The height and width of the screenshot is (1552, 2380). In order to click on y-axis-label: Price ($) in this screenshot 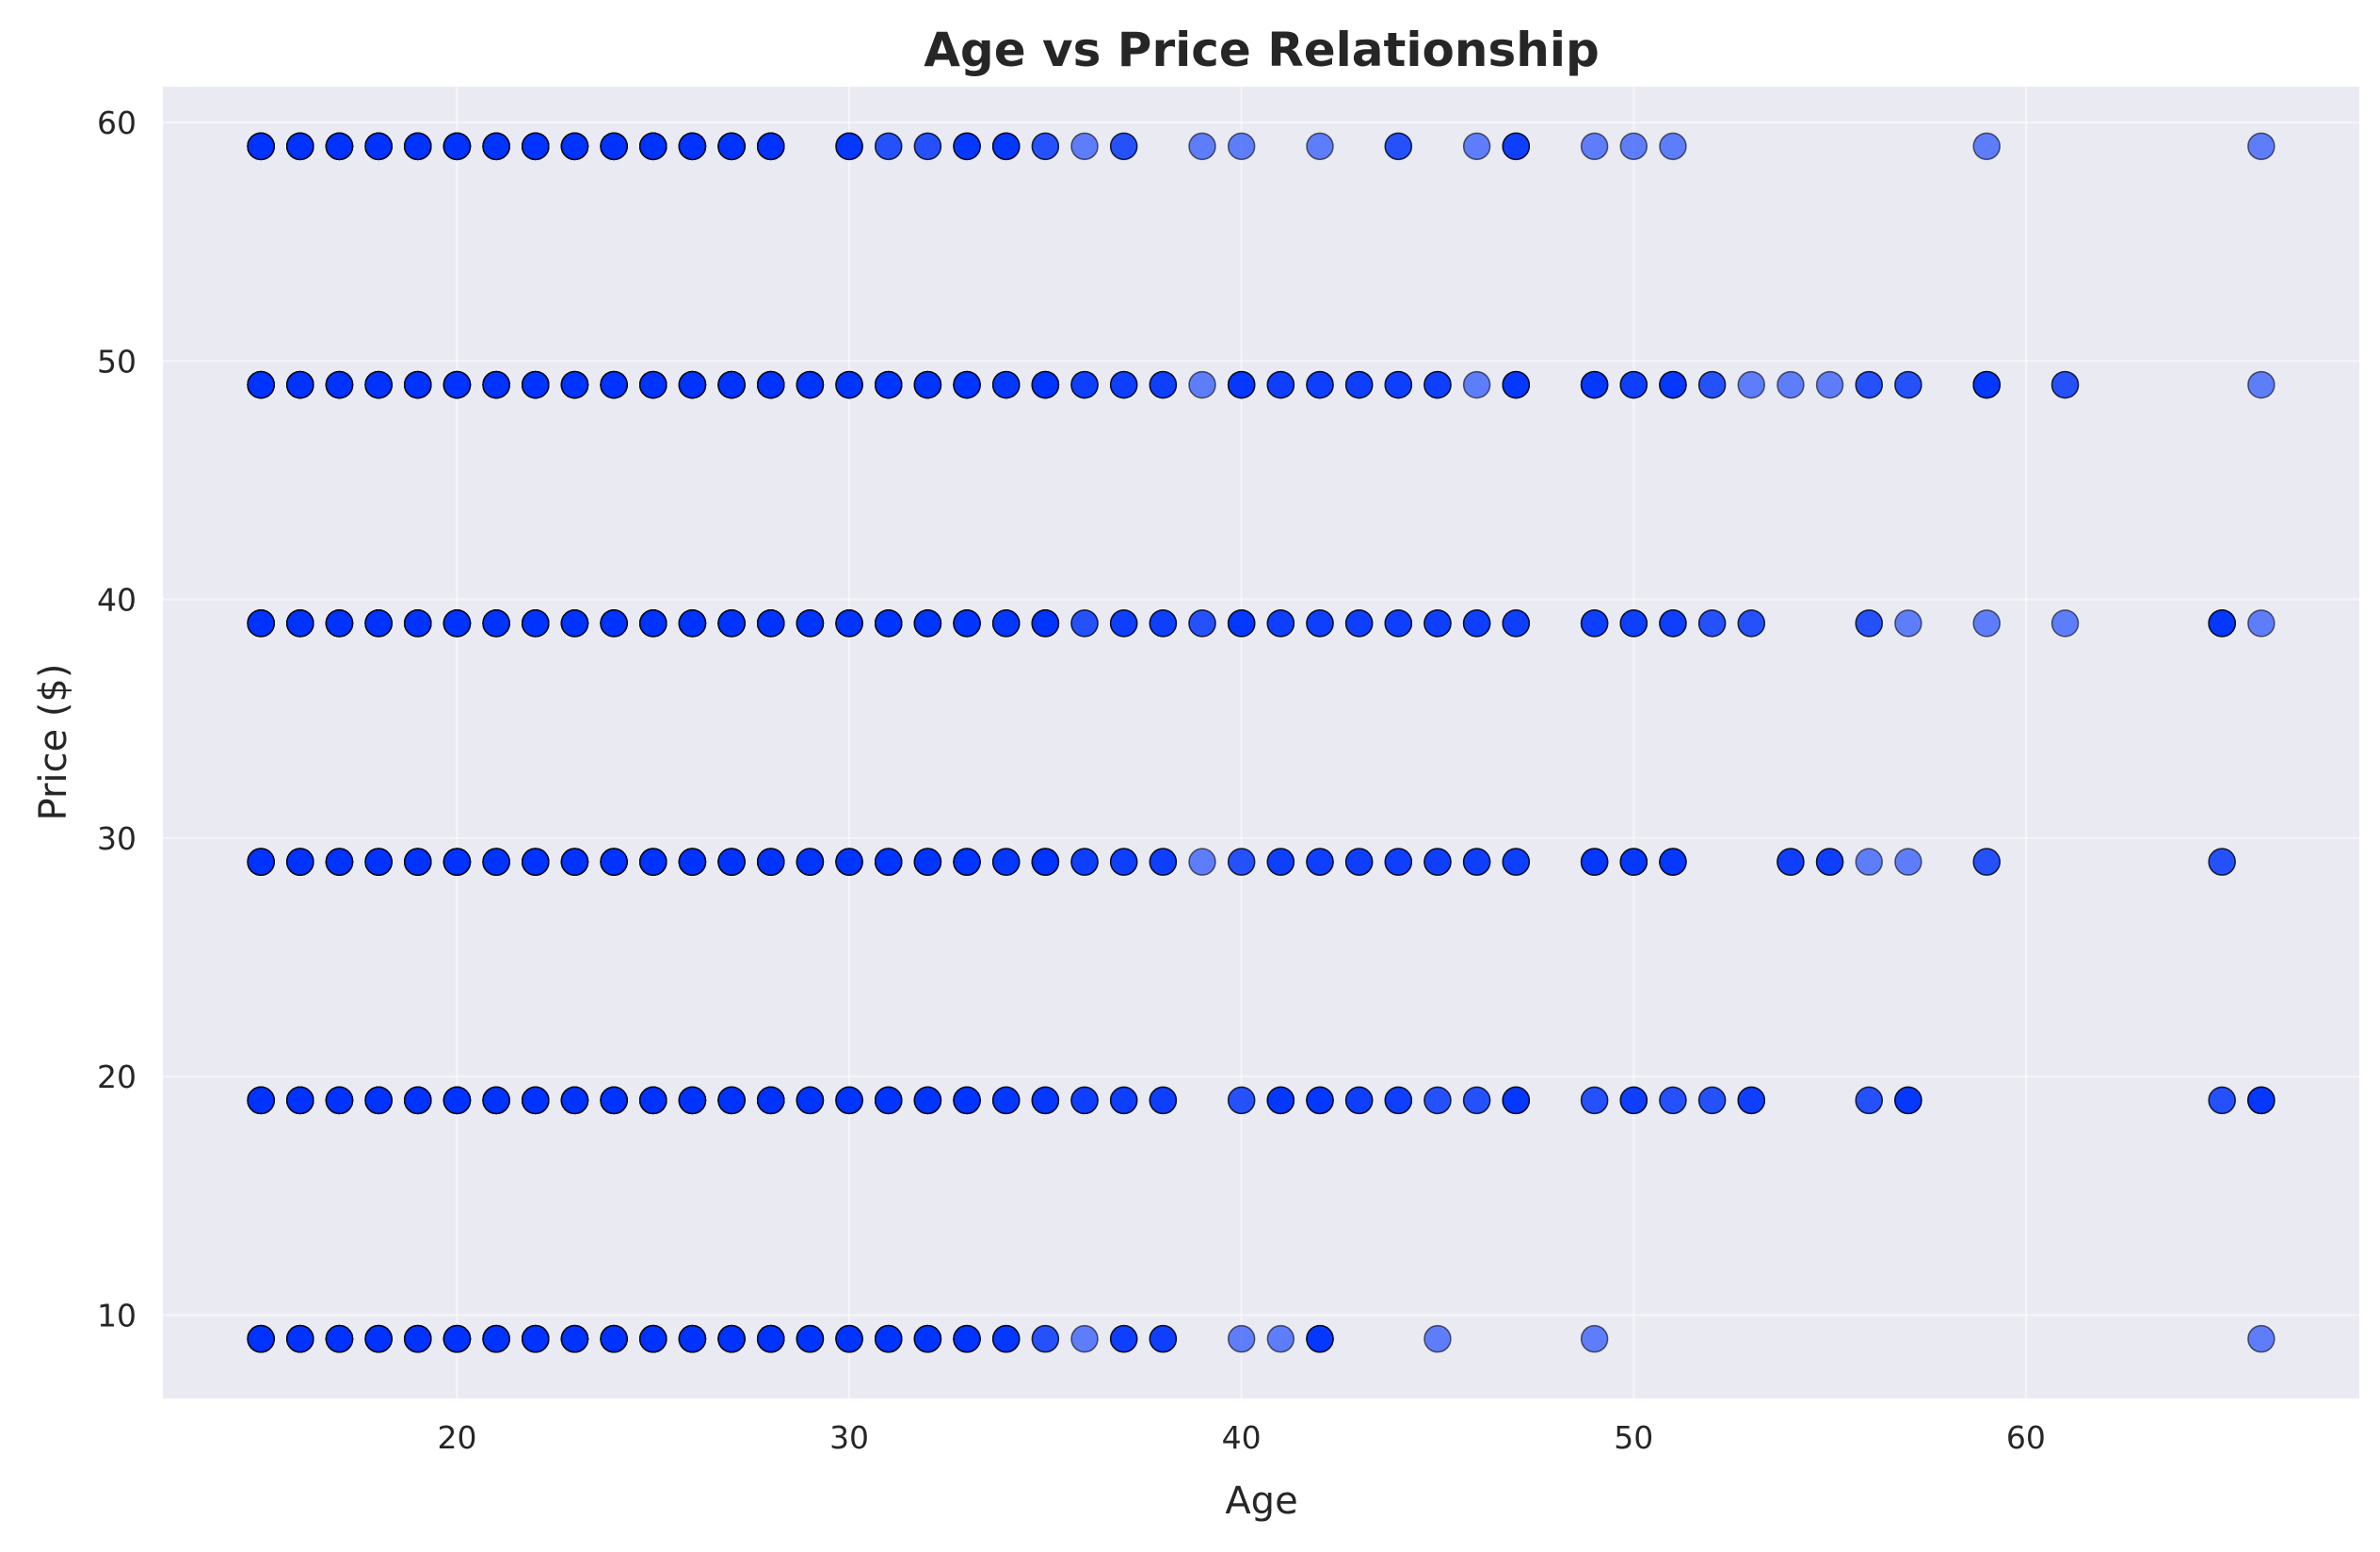, I will do `click(53, 742)`.